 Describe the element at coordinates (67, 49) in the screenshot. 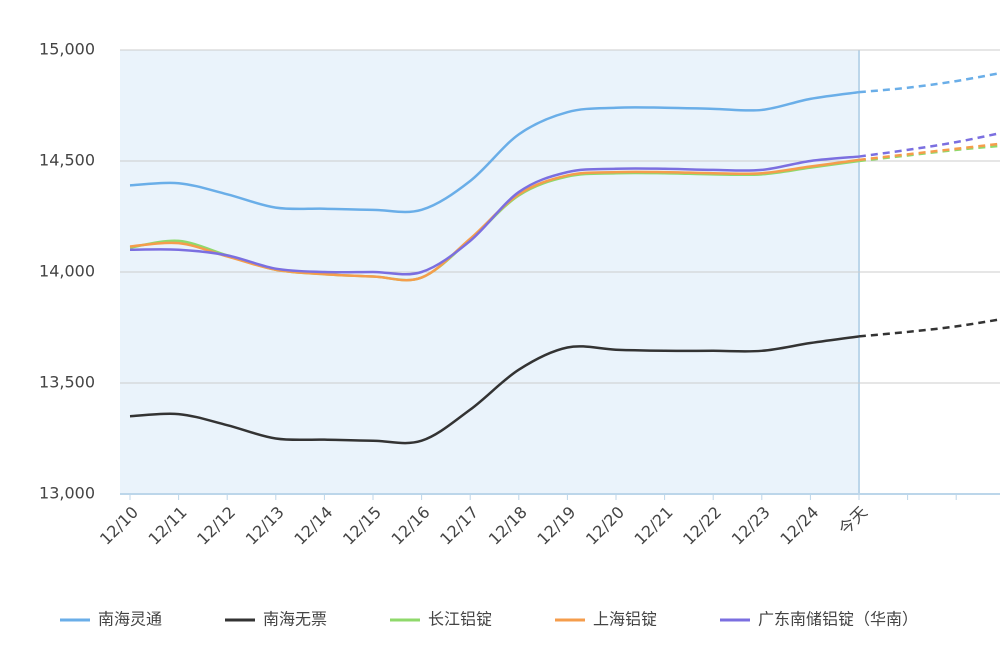

I see `y-tick-label: 15,000` at that location.